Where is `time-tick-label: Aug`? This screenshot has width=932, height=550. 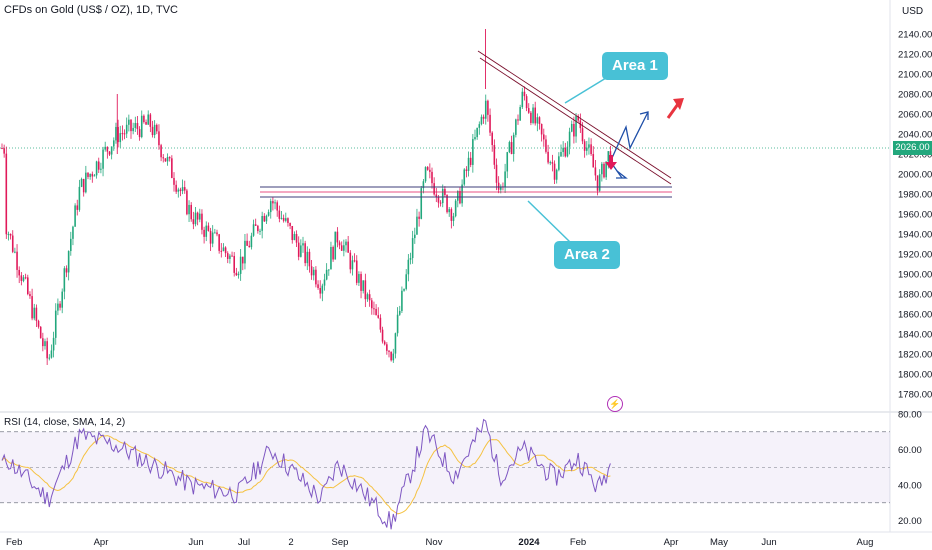
time-tick-label: Aug is located at coordinates (865, 542).